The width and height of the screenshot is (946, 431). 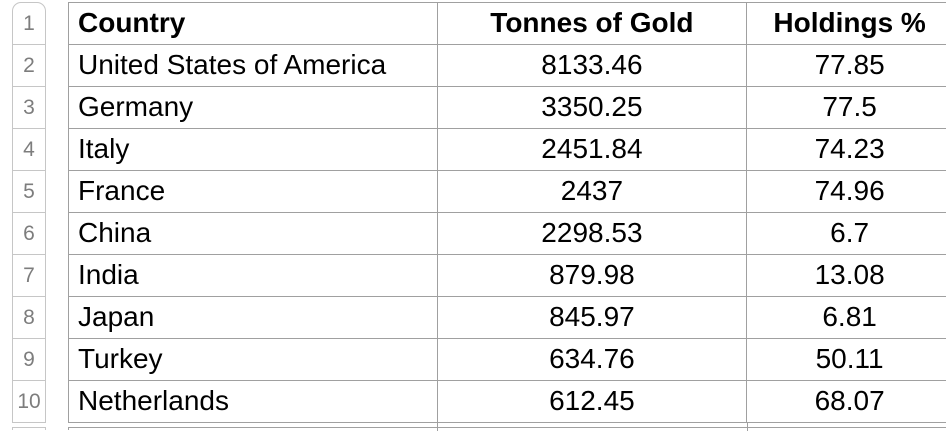 What do you see at coordinates (593, 359) in the screenshot?
I see `cell-tonnes: 634.76` at bounding box center [593, 359].